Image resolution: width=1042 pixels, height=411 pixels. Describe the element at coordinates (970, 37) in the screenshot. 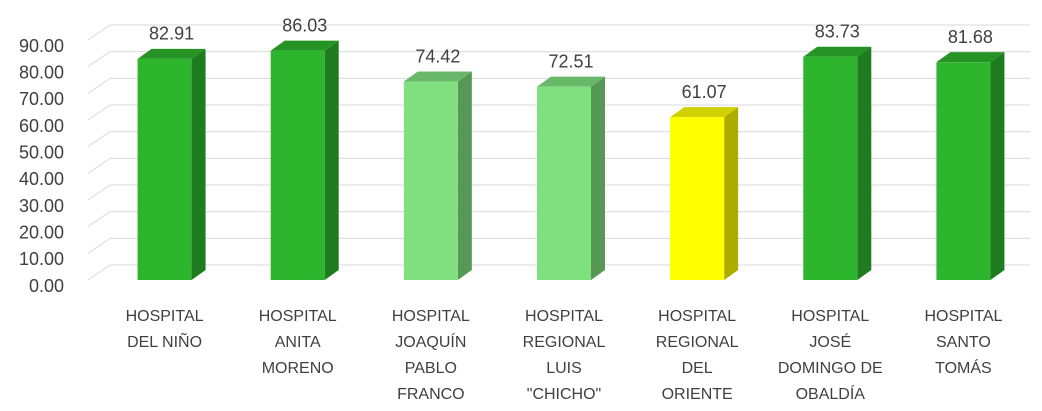

I see `data-label: 81.68` at that location.